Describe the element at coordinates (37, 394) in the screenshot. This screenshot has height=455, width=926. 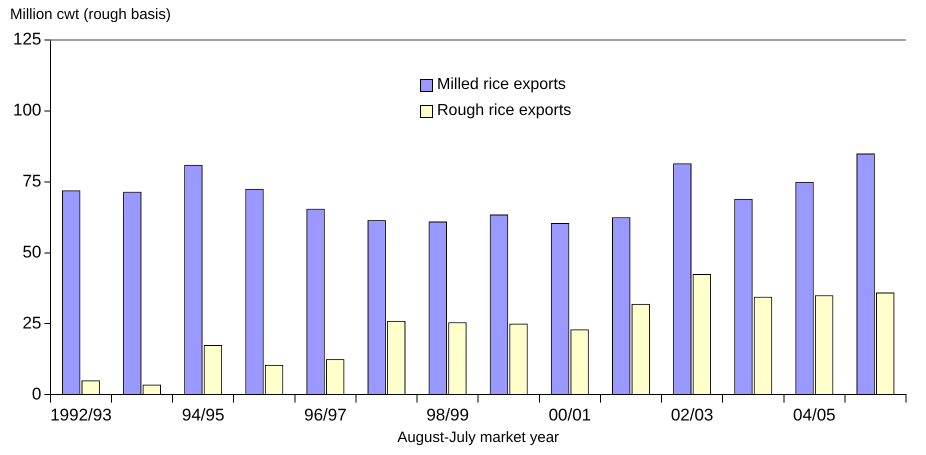
I see `y-tick-label: 0` at that location.